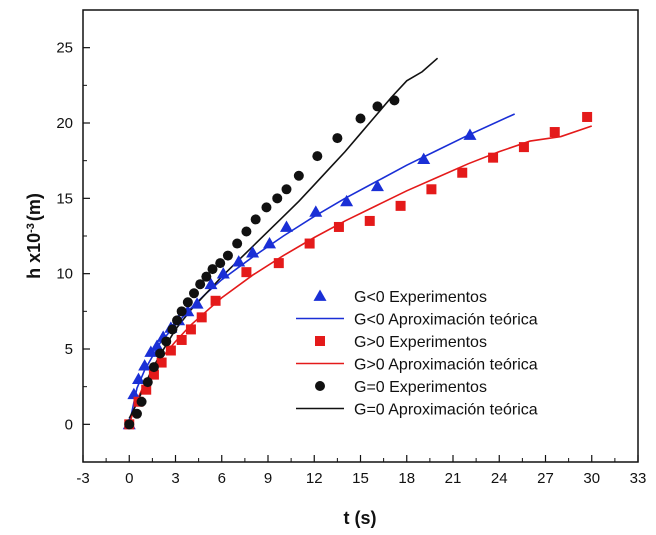 Image resolution: width=656 pixels, height=535 pixels. I want to click on legend-item: G>0 Experimentos, so click(401, 342).